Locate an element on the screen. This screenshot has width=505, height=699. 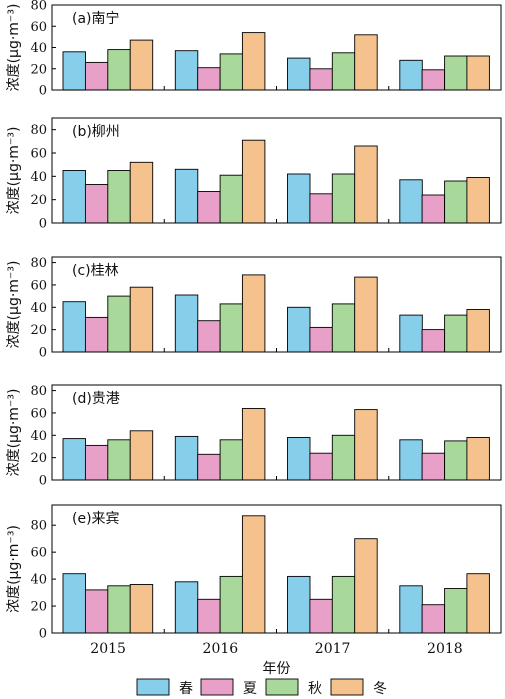
bar-1-2016-秋 is located at coordinates (231, 72).